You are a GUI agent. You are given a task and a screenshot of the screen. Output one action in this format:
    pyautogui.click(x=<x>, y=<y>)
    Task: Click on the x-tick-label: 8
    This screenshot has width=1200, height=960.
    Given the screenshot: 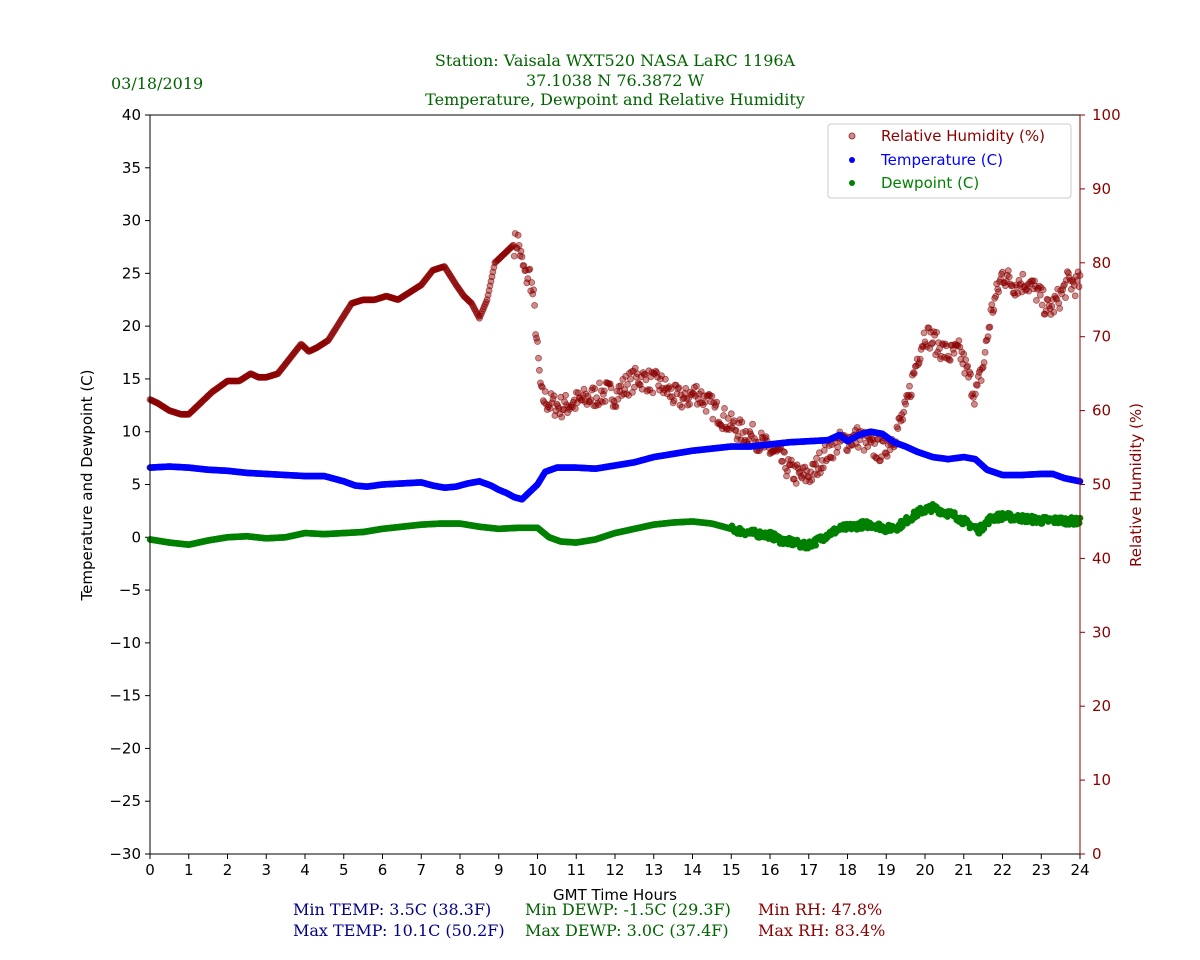 What is the action you would take?
    pyautogui.click(x=460, y=870)
    